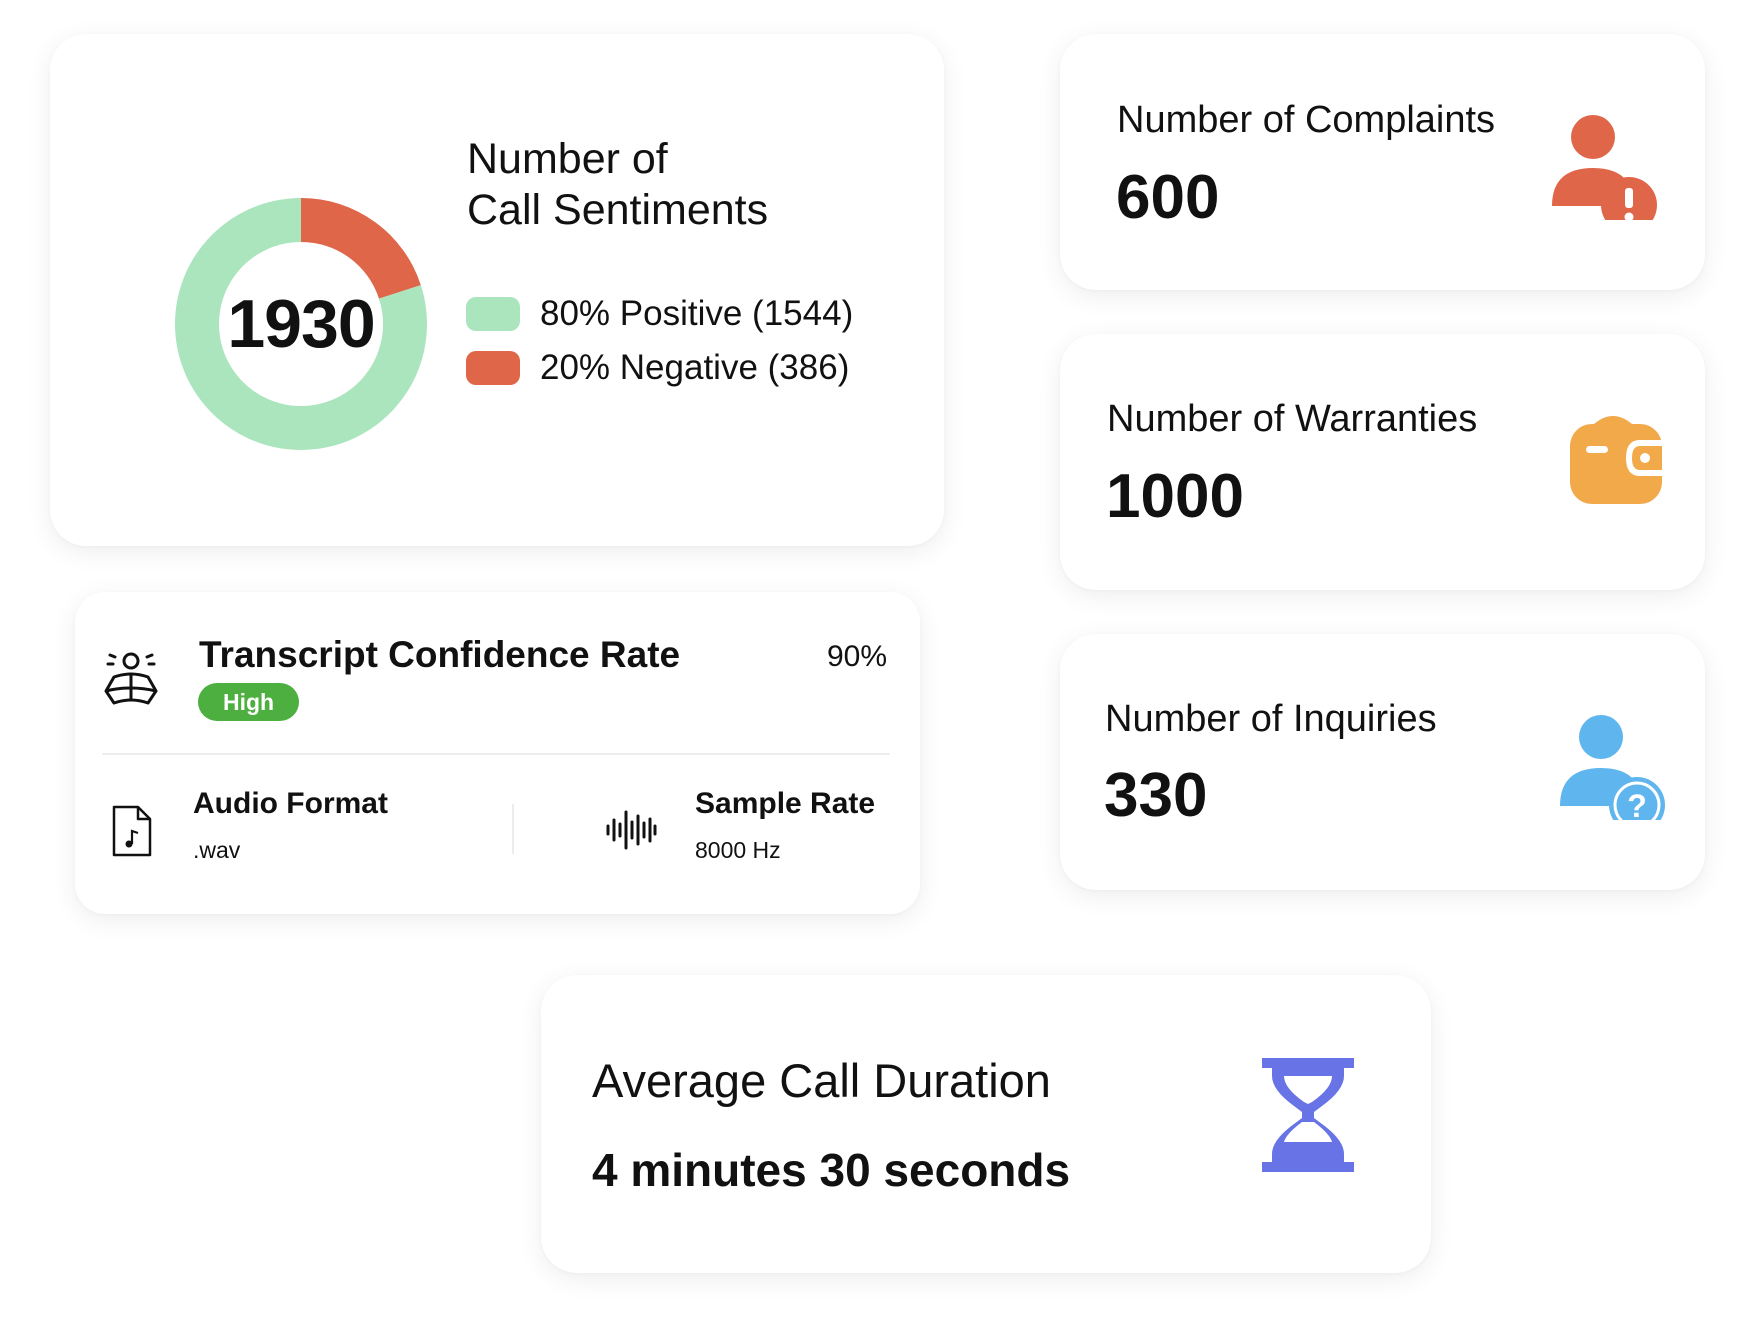 This screenshot has width=1754, height=1341. I want to click on sentiment-total: 1930, so click(301, 324).